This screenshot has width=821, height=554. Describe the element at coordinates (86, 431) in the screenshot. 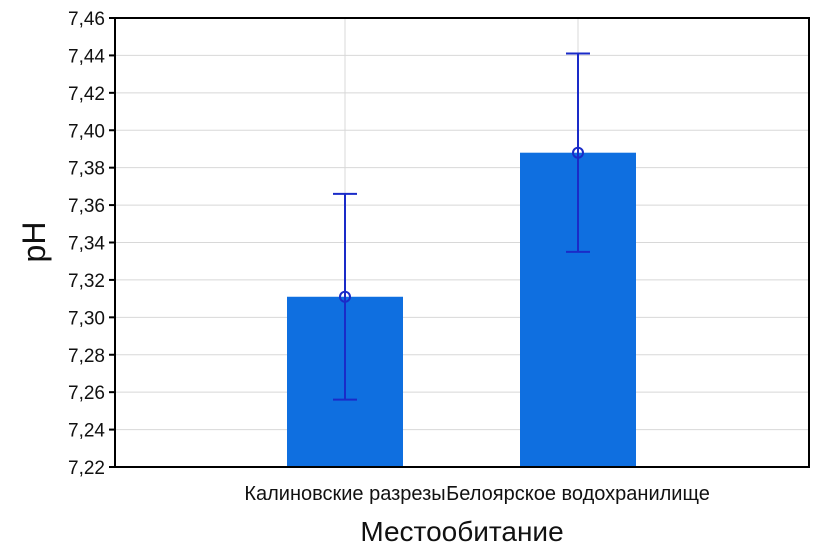

I see `y-tick-label: 7,24` at that location.